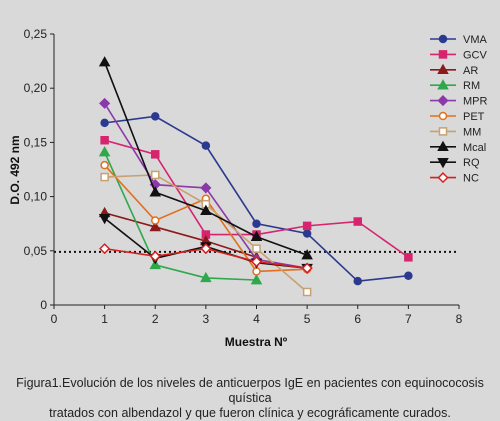  I want to click on legend-item-ar: AR, so click(454, 70).